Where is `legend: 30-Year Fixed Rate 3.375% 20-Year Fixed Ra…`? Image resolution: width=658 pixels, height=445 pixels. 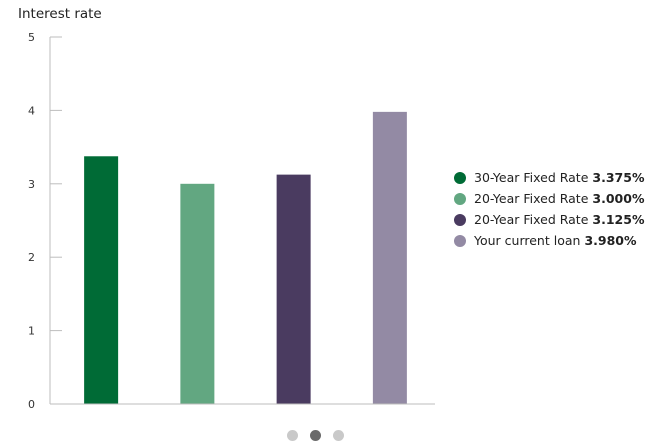
legend: 30-Year Fixed Rate 3.375% 20-Year Fixed Ra… is located at coordinates (554, 209).